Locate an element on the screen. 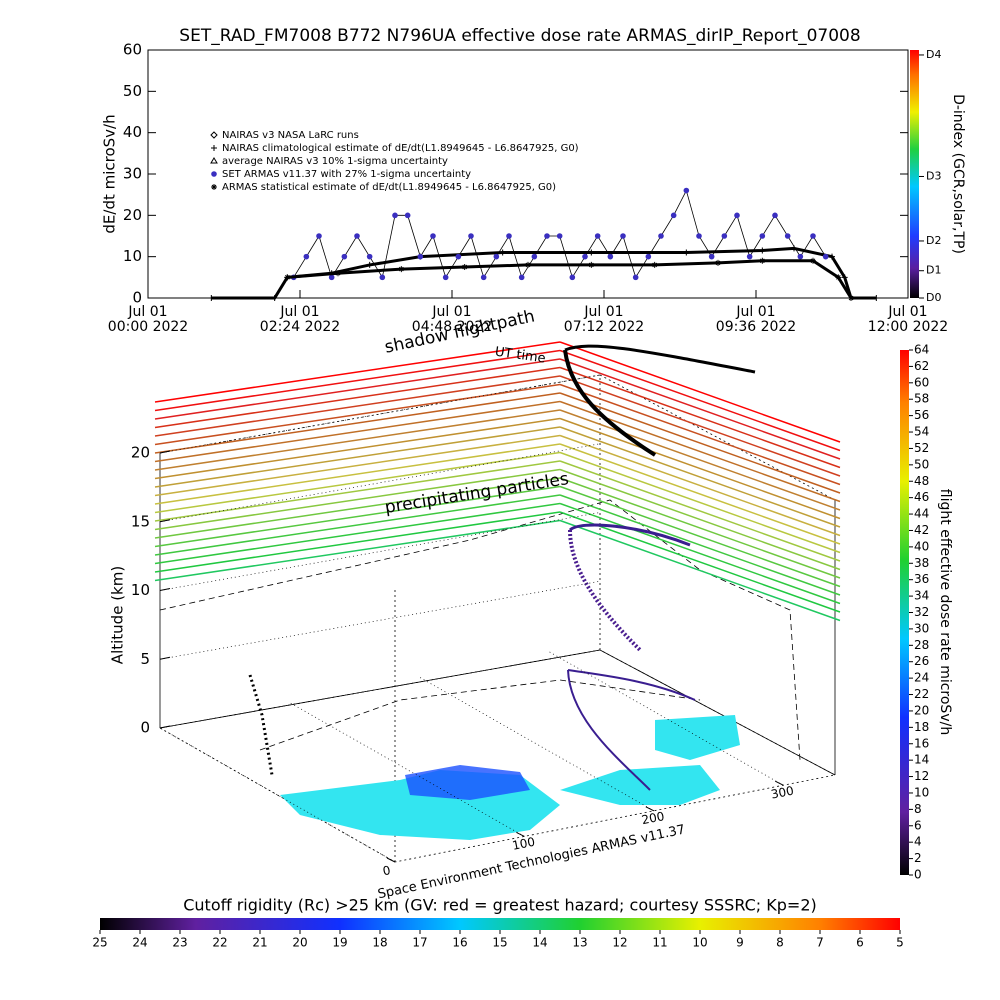  rigidity-colorbar is located at coordinates (500, 924).